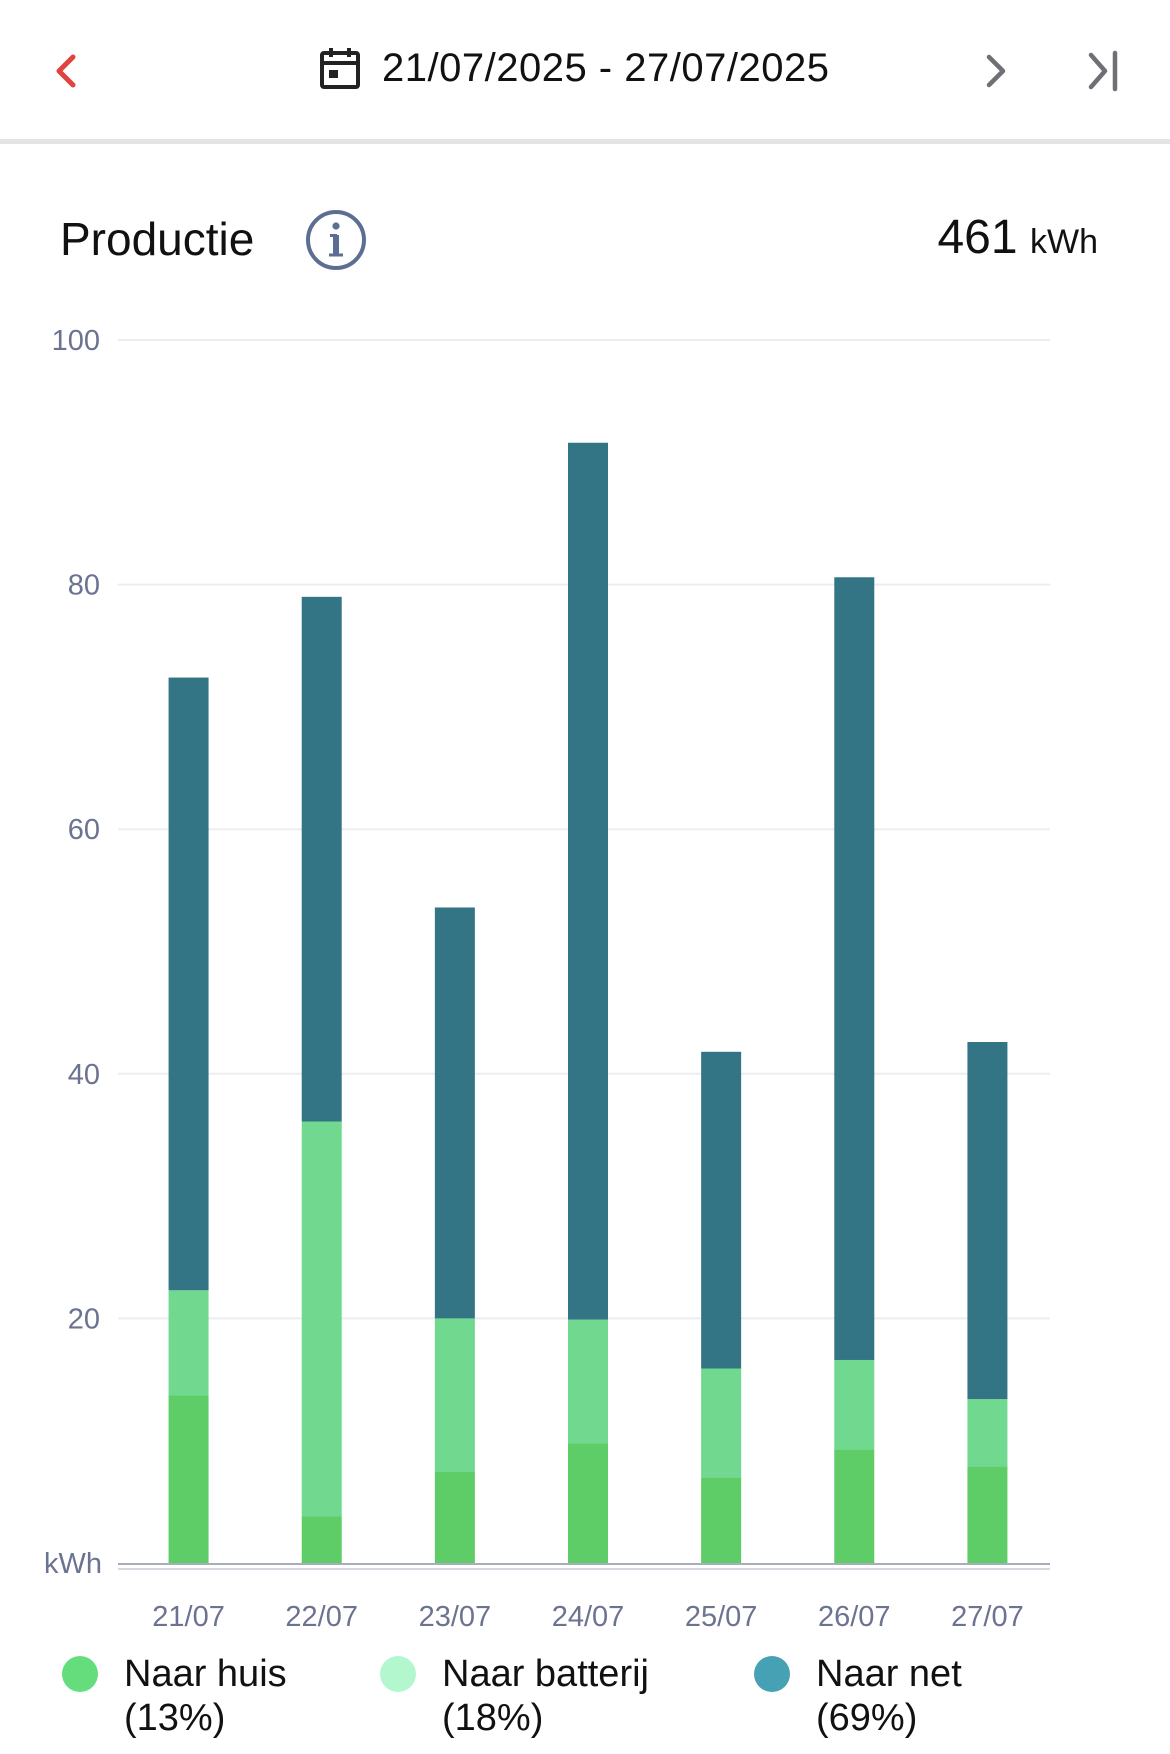 The height and width of the screenshot is (1754, 1170). Describe the element at coordinates (340, 68) in the screenshot. I see `calendar-icon` at that location.